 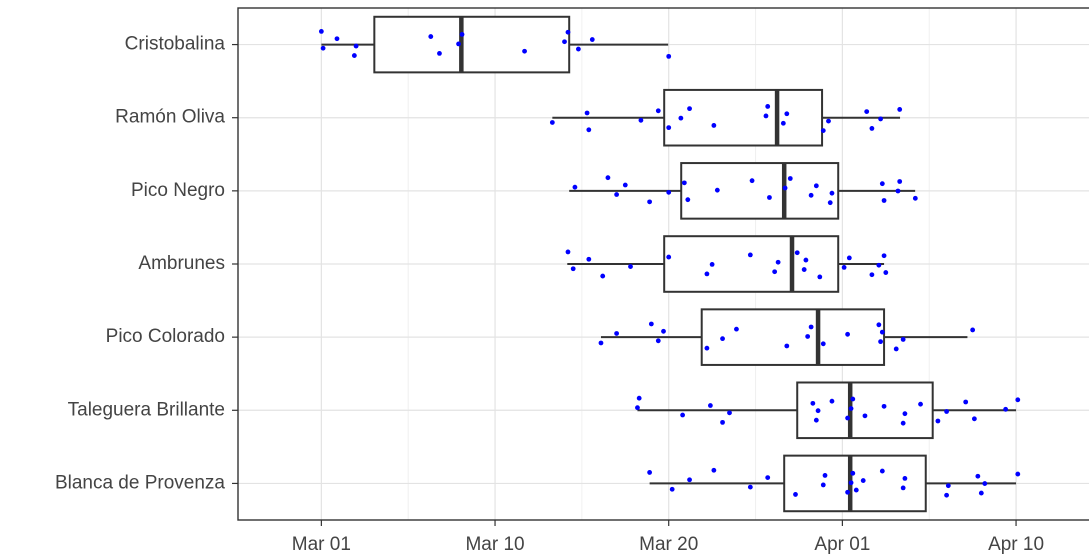 I want to click on y-tick-label: Cristobalina, so click(x=175, y=44).